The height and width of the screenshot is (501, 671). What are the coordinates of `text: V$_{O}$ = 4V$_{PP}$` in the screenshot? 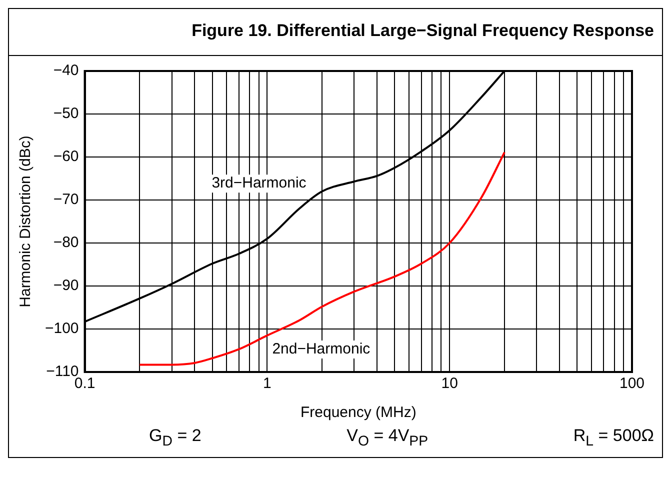 It's located at (387, 438).